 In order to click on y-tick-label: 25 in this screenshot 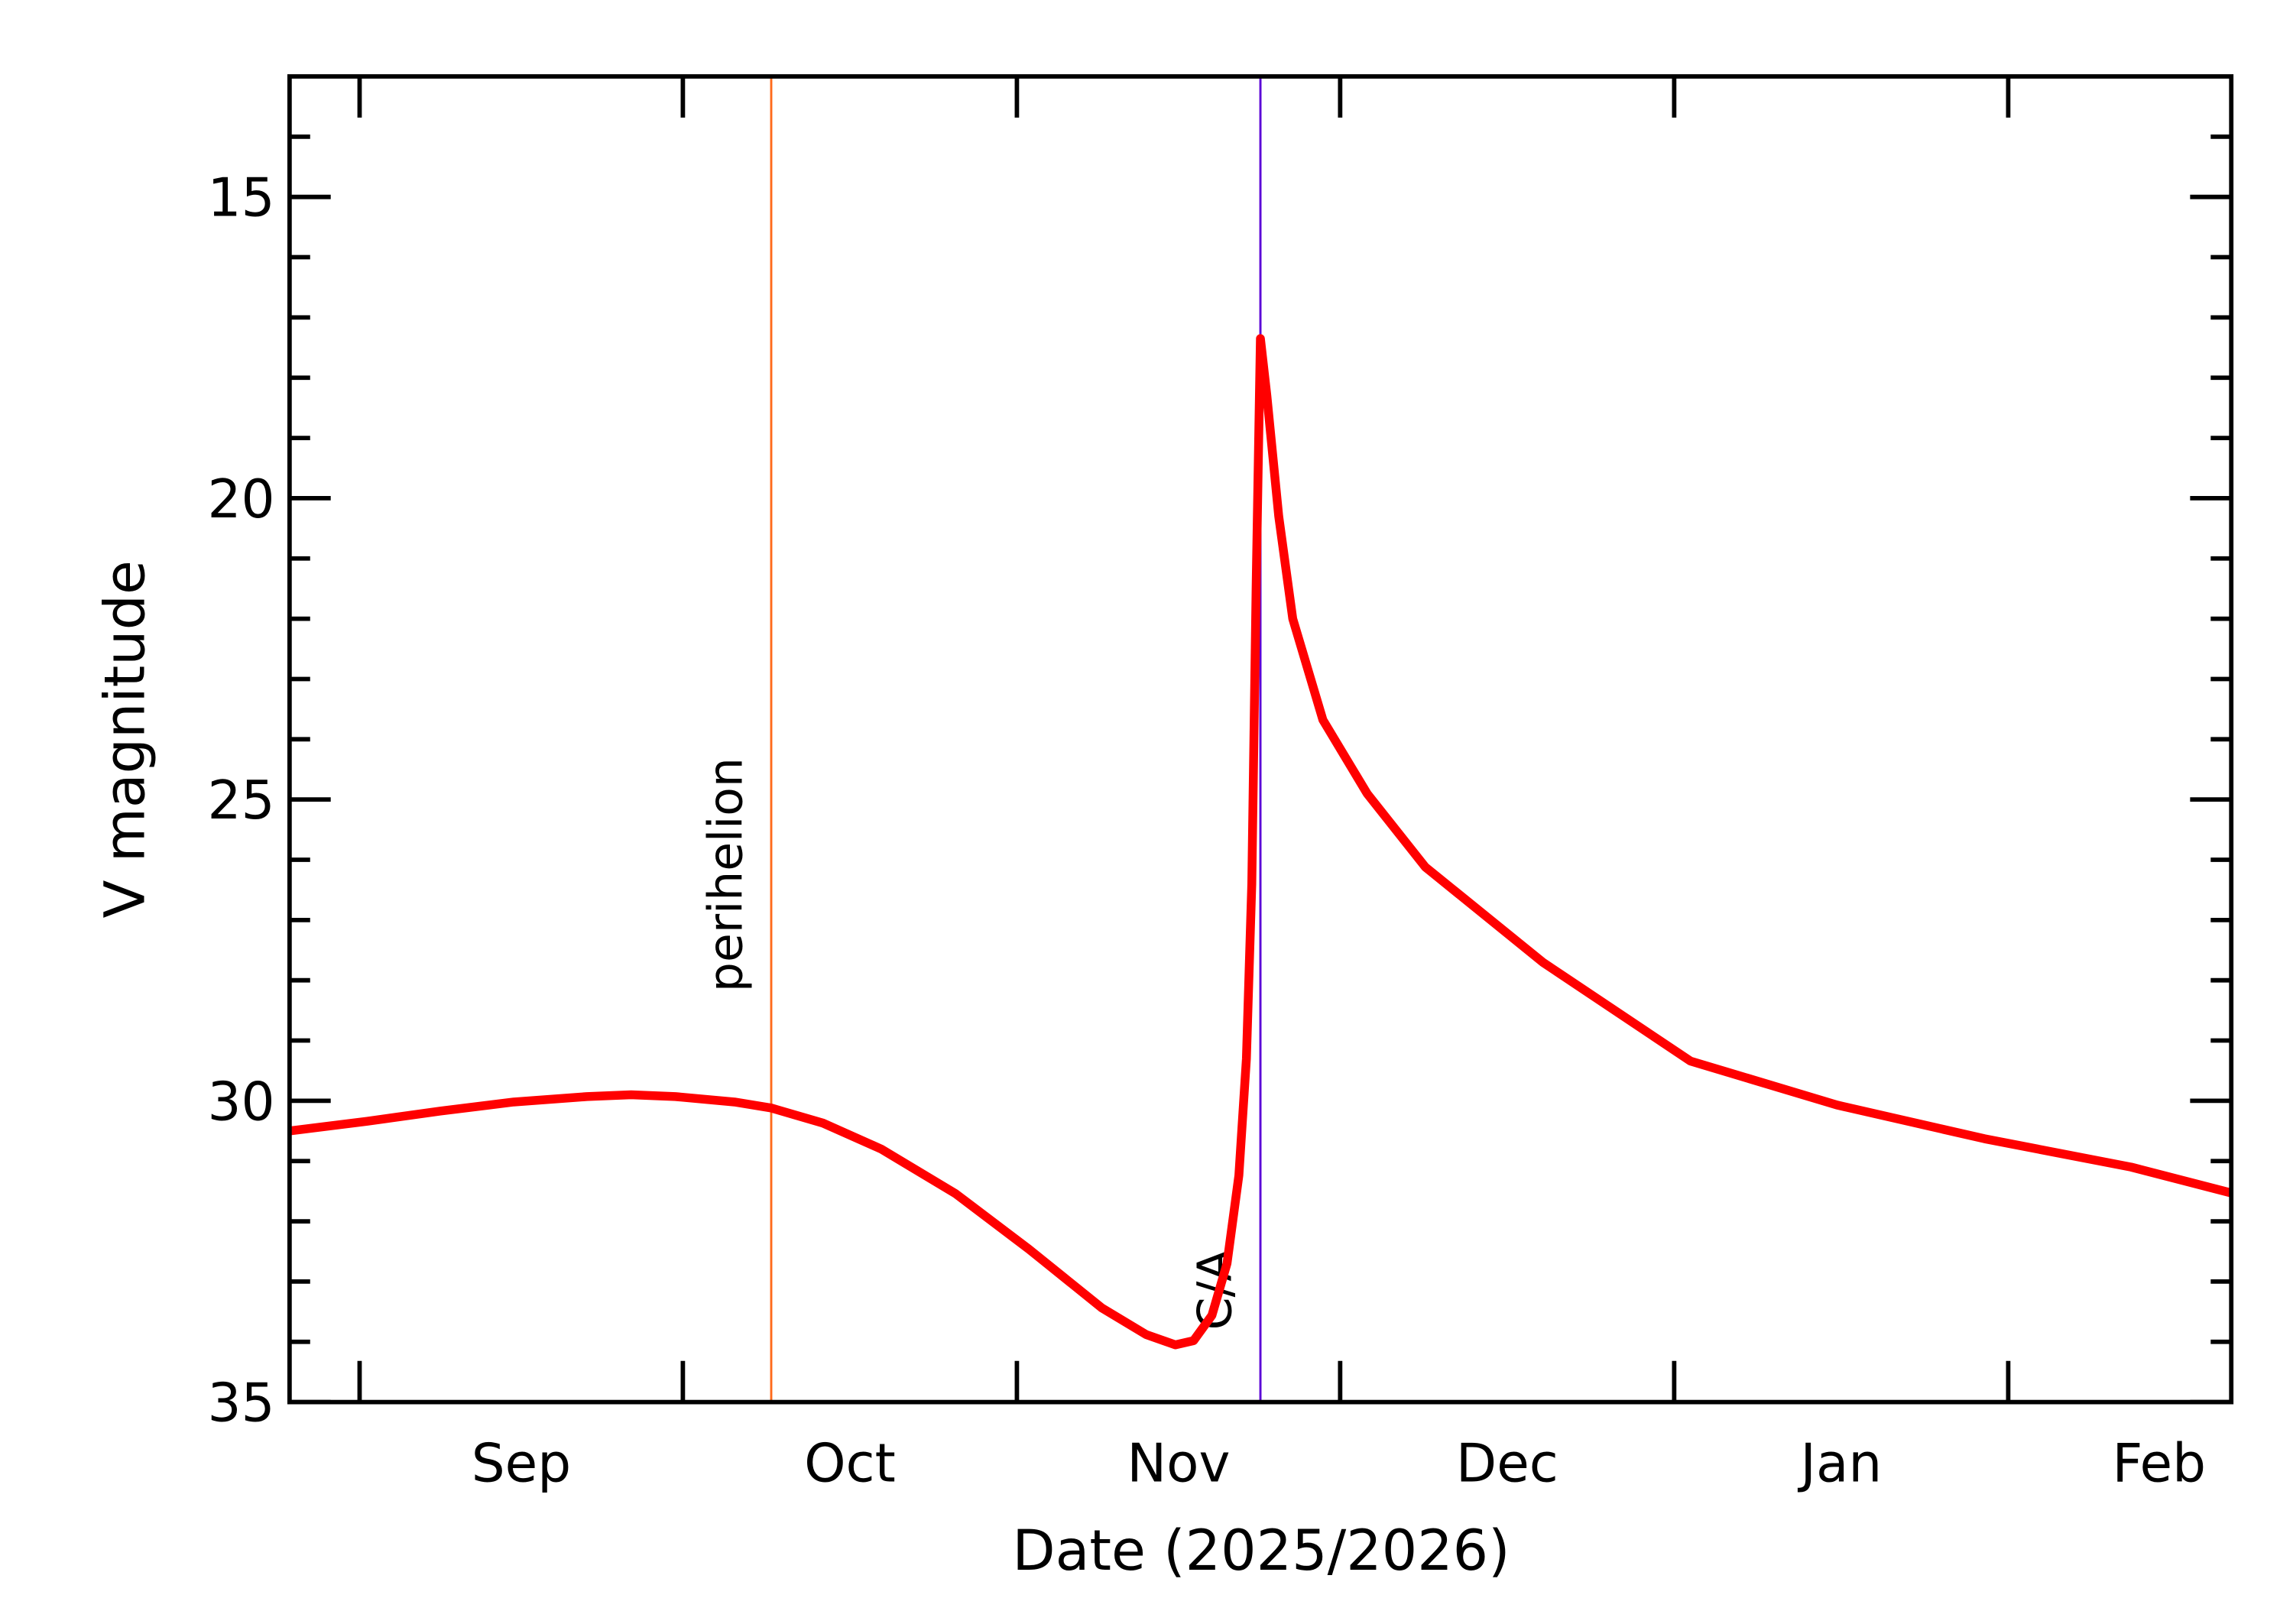, I will do `click(241, 800)`.